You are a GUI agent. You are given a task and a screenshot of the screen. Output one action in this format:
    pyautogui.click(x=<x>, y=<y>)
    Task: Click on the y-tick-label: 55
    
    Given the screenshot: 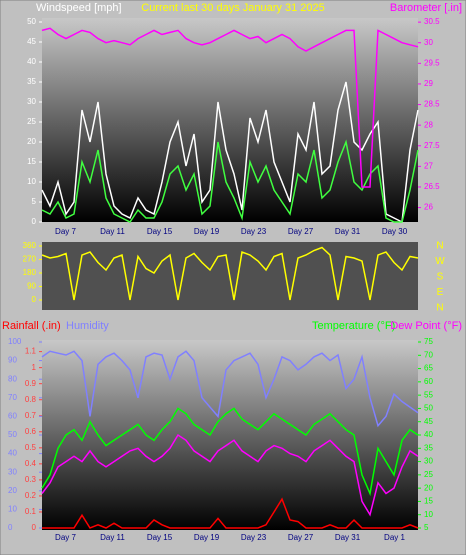 What is the action you would take?
    pyautogui.click(x=428, y=394)
    